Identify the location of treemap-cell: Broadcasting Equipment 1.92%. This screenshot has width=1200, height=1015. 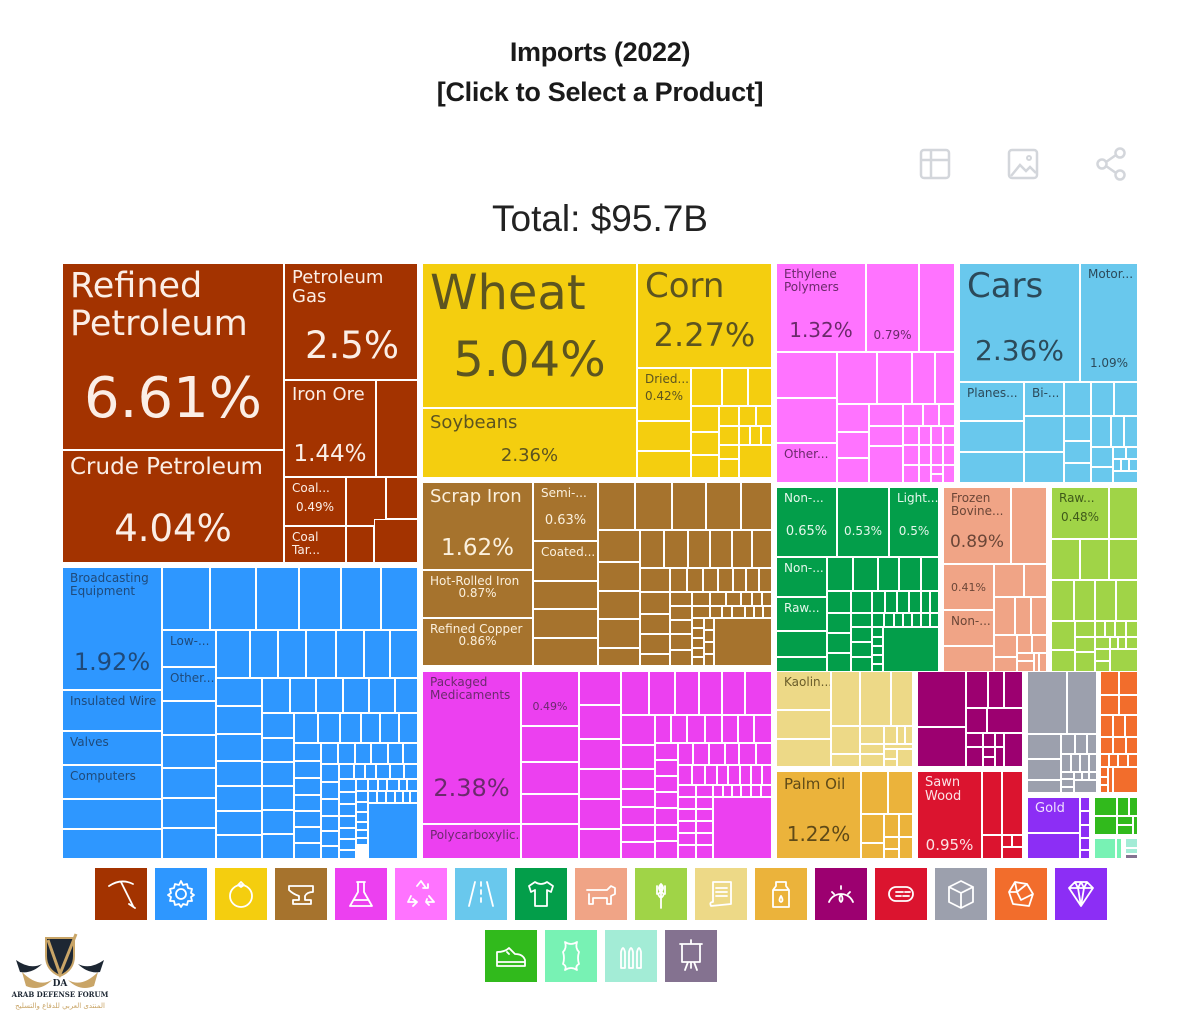
(112, 628).